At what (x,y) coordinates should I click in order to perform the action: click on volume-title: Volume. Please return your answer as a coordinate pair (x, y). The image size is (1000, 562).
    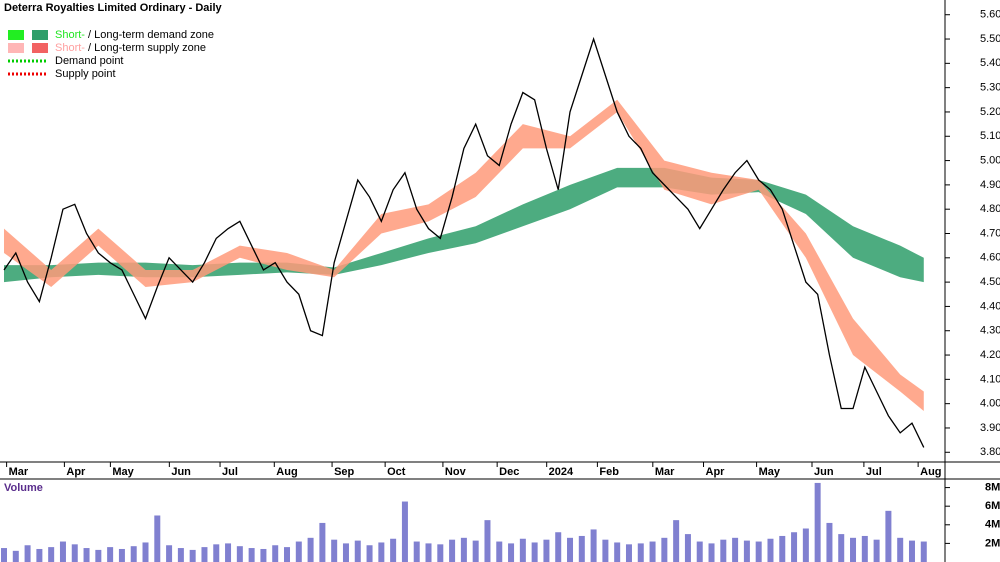
    Looking at the image, I should click on (23, 488).